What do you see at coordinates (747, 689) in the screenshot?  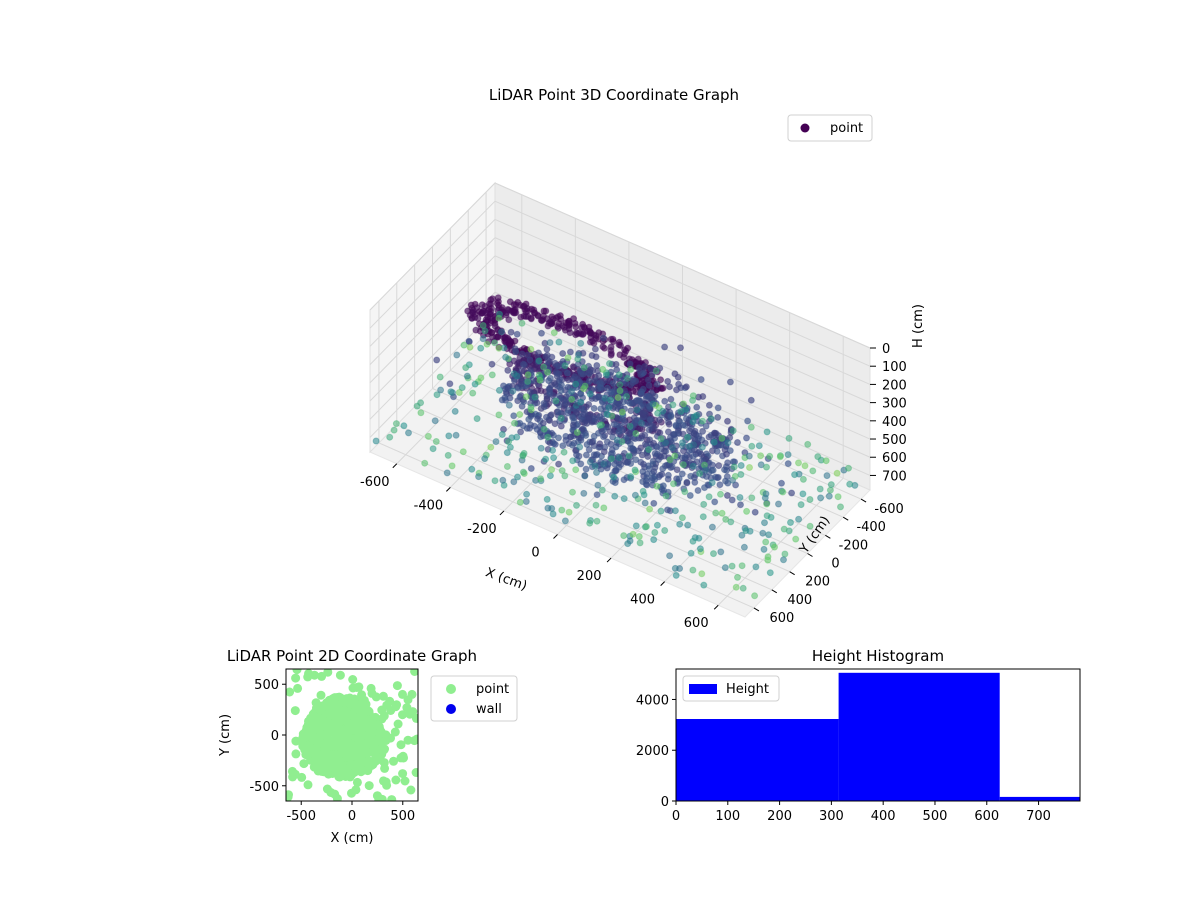 I see `legend-label-height: Height` at bounding box center [747, 689].